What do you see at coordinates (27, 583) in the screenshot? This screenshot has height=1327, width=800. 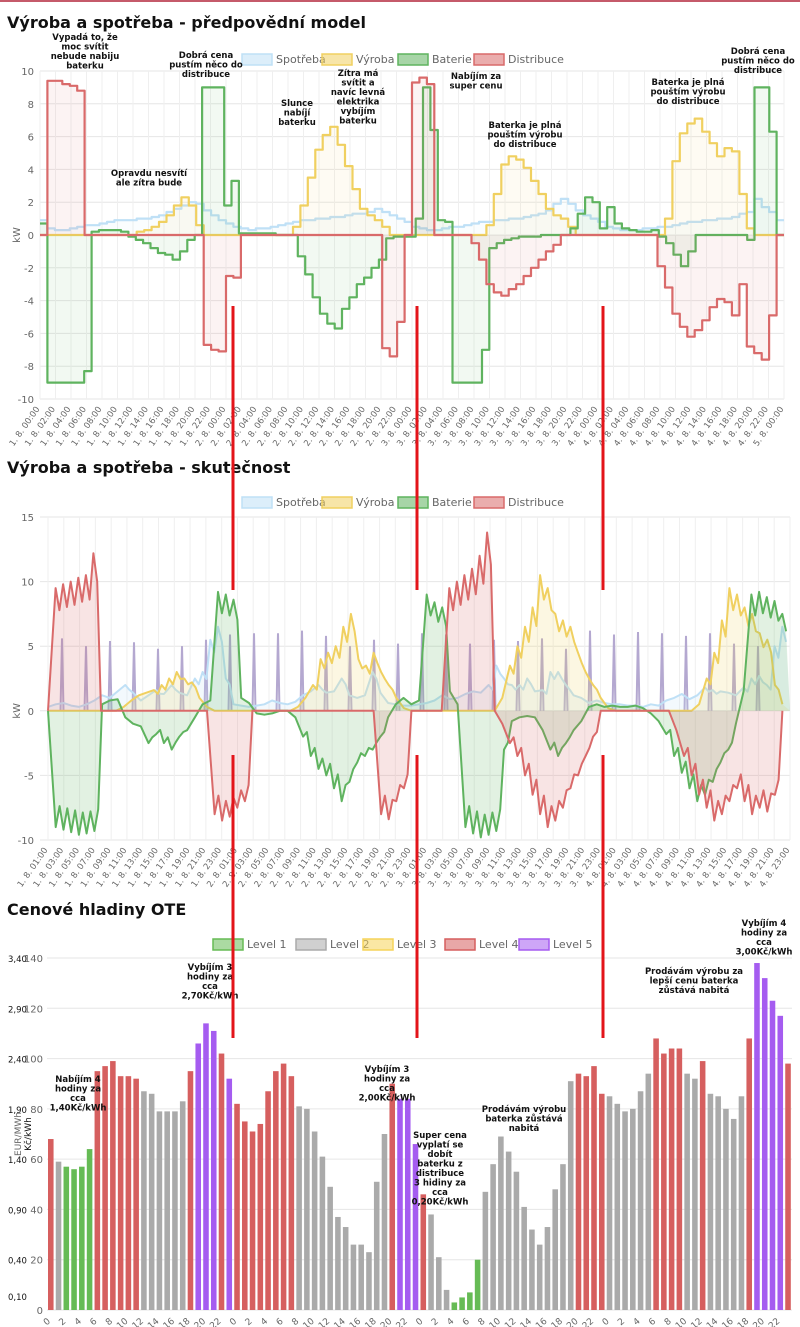 I see `actual-ytick: 10` at bounding box center [27, 583].